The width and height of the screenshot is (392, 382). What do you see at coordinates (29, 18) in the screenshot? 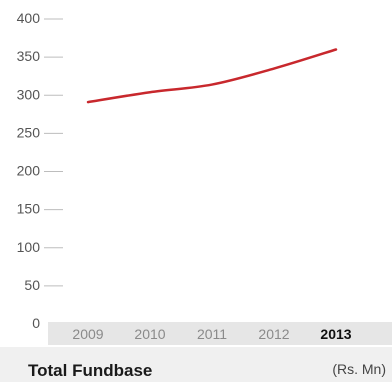
I see `y-tick-label: 400` at bounding box center [29, 18].